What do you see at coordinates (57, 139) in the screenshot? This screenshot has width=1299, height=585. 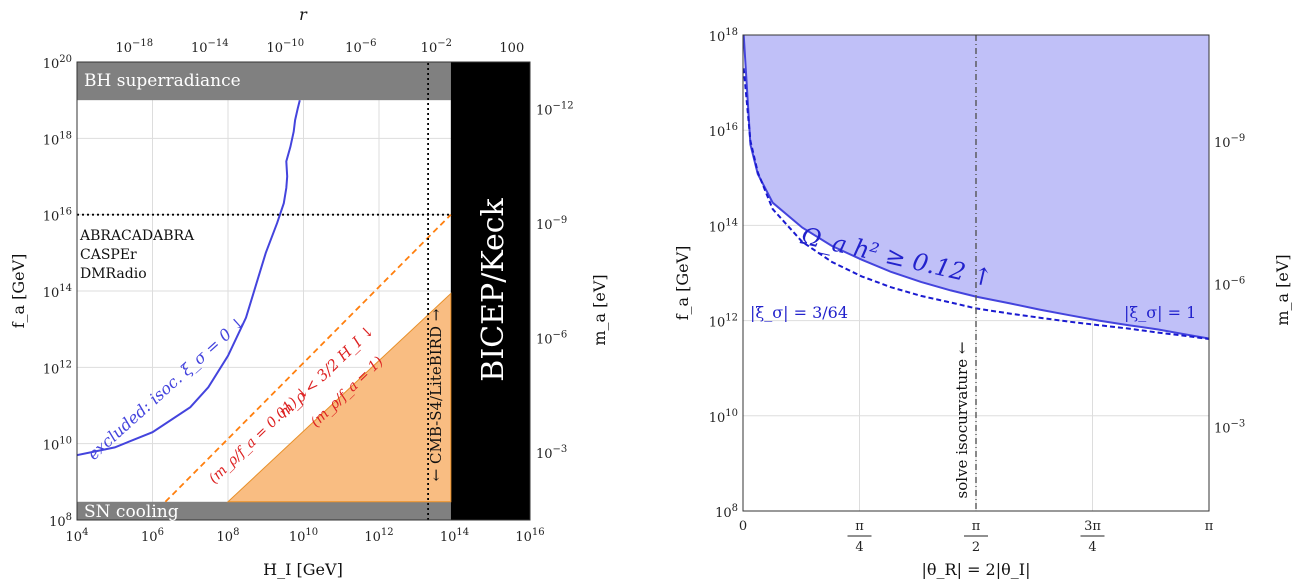 I see `left-y-tick: 1018` at bounding box center [57, 139].